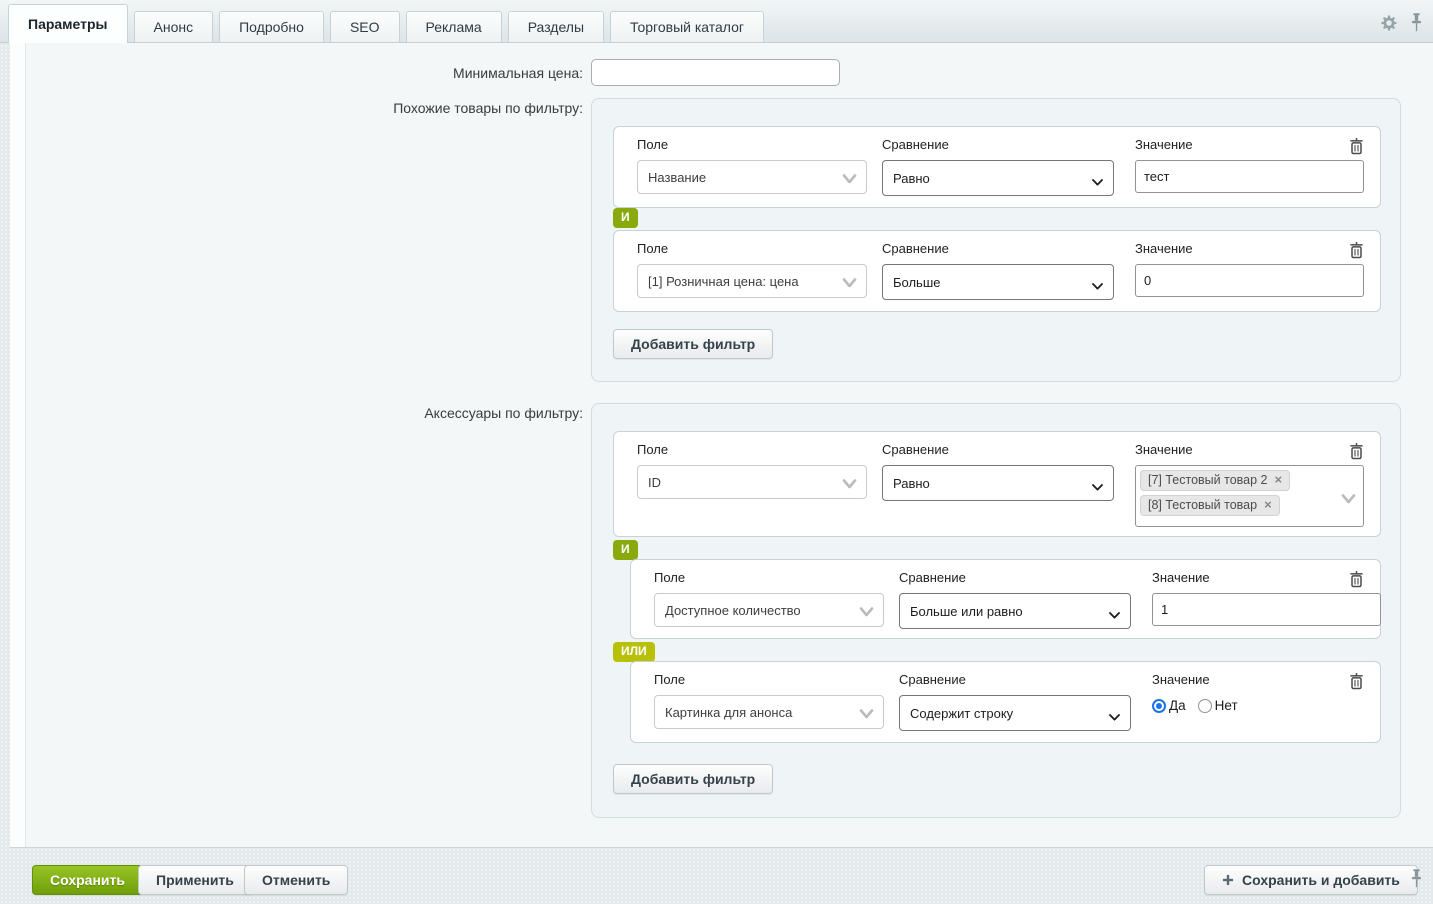 Image resolution: width=1433 pixels, height=904 pixels. What do you see at coordinates (752, 482) in the screenshot?
I see `field-dropdown: ID` at bounding box center [752, 482].